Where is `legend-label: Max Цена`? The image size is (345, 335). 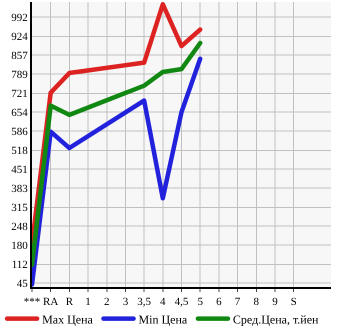
legend-label: Max Цена is located at coordinates (68, 319).